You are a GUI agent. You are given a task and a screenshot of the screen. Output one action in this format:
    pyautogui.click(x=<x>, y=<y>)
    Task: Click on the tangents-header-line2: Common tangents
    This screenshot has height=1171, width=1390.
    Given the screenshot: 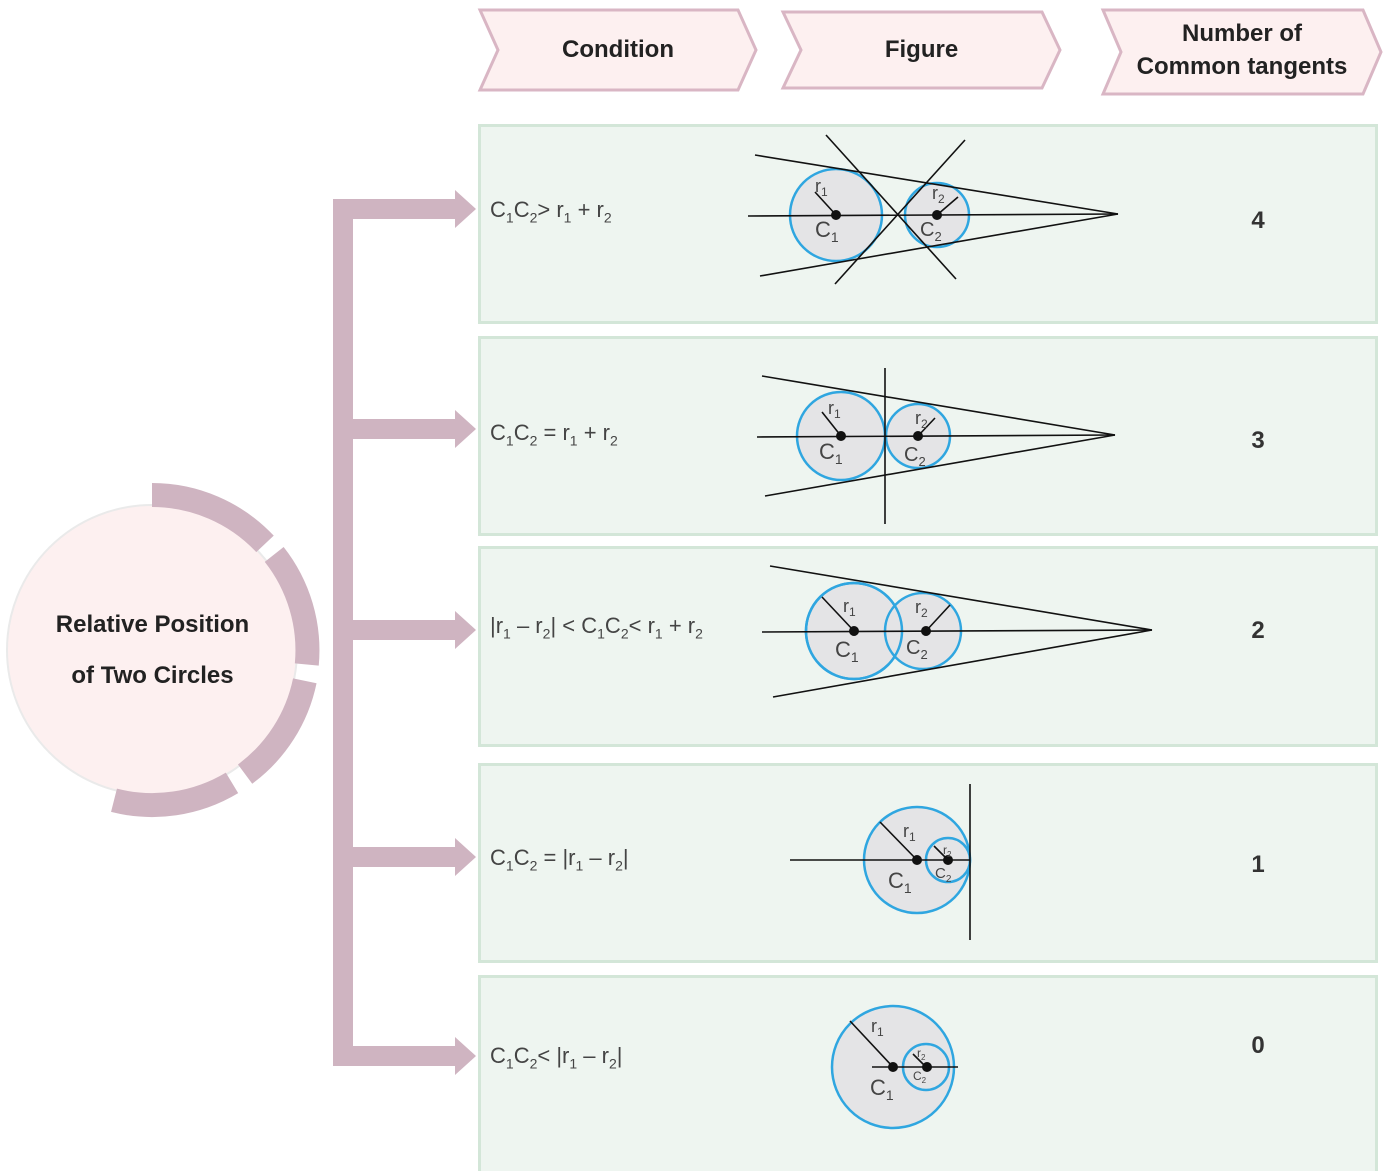 What is the action you would take?
    pyautogui.click(x=1242, y=66)
    